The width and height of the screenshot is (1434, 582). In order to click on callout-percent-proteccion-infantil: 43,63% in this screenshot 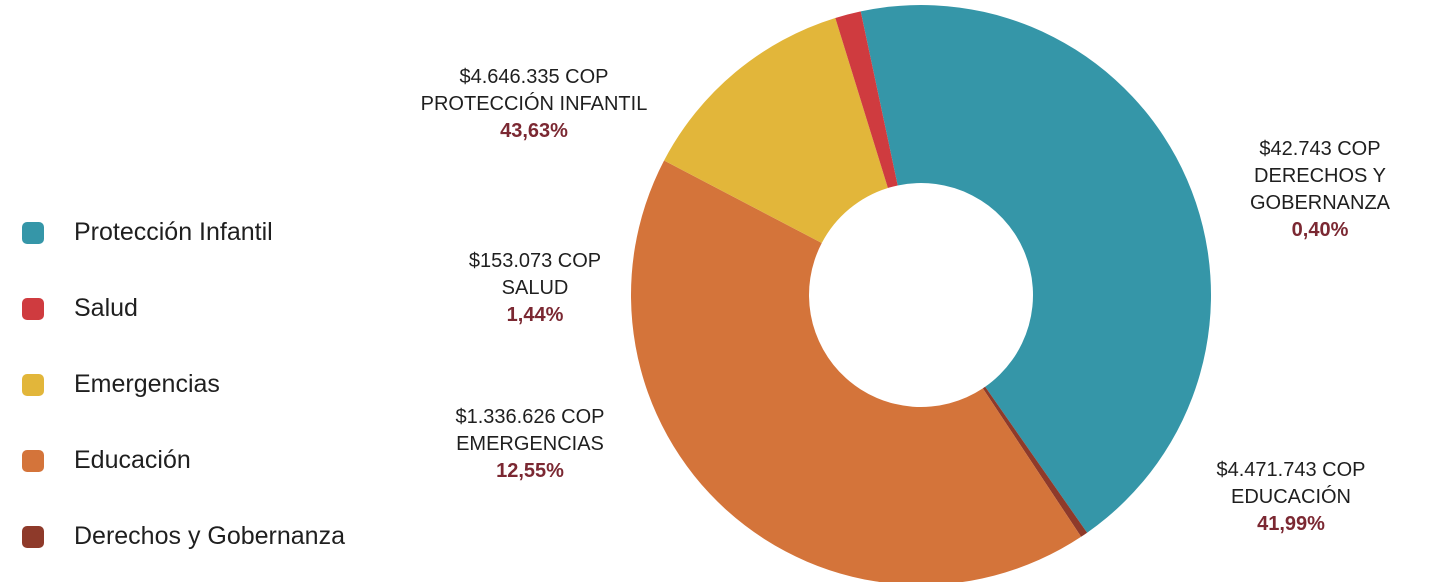, I will do `click(534, 131)`.